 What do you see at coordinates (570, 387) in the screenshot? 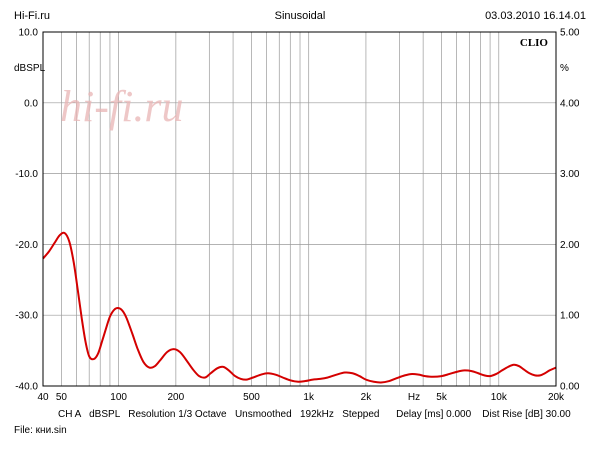
I see `y2-tick-label: 0.00` at bounding box center [570, 387].